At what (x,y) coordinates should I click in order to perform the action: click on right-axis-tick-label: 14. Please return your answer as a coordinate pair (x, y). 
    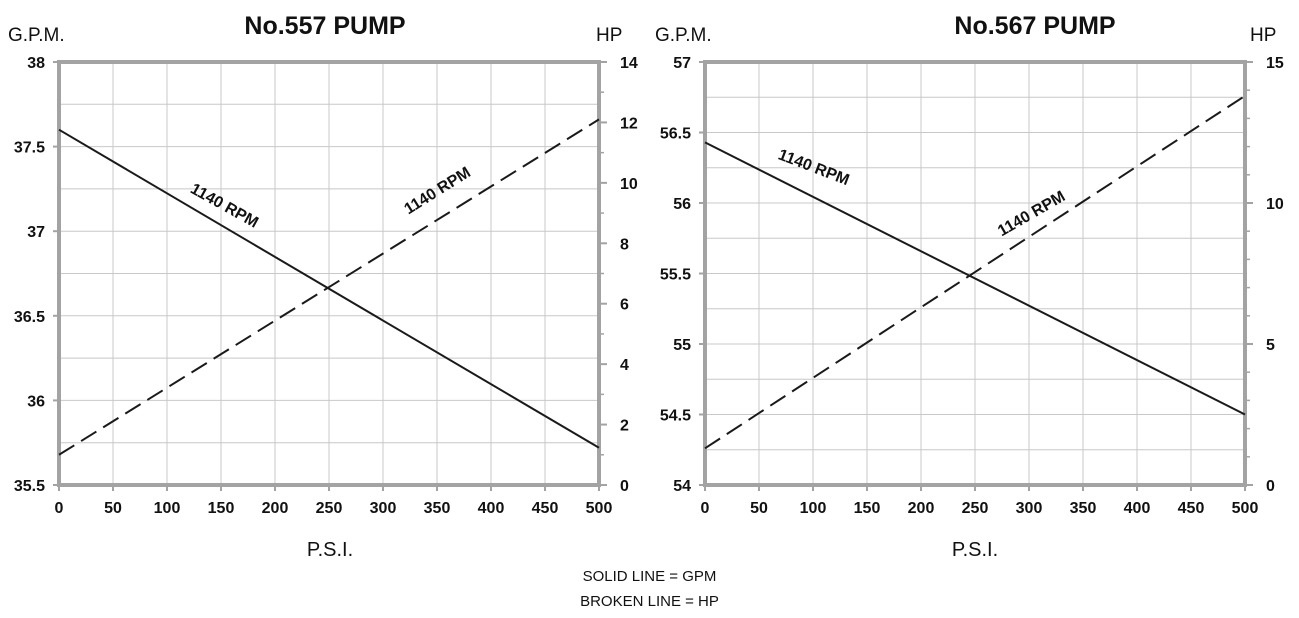
    Looking at the image, I should click on (629, 63).